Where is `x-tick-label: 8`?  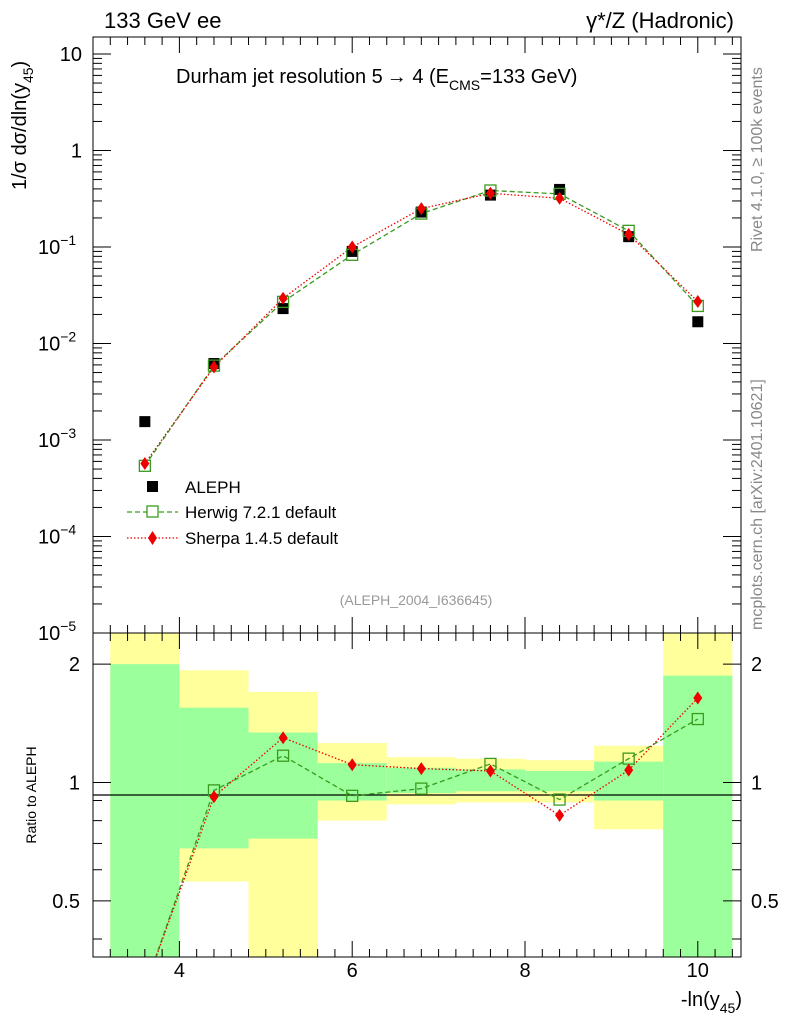 x-tick-label: 8 is located at coordinates (524, 971).